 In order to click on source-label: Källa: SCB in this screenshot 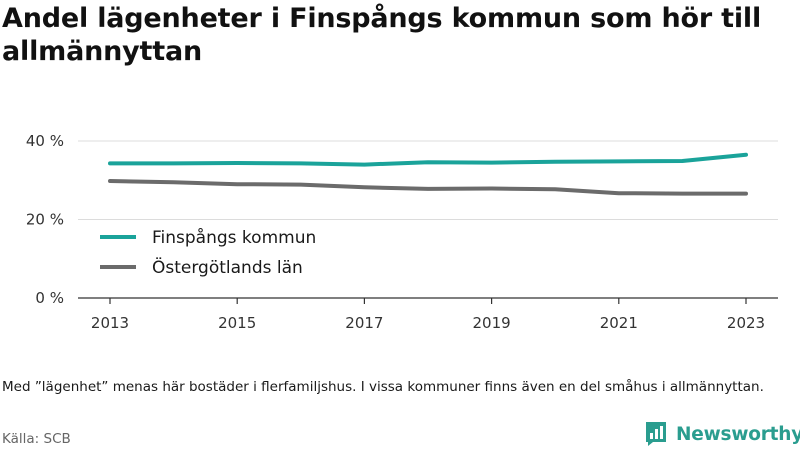, I will do `click(36, 439)`.